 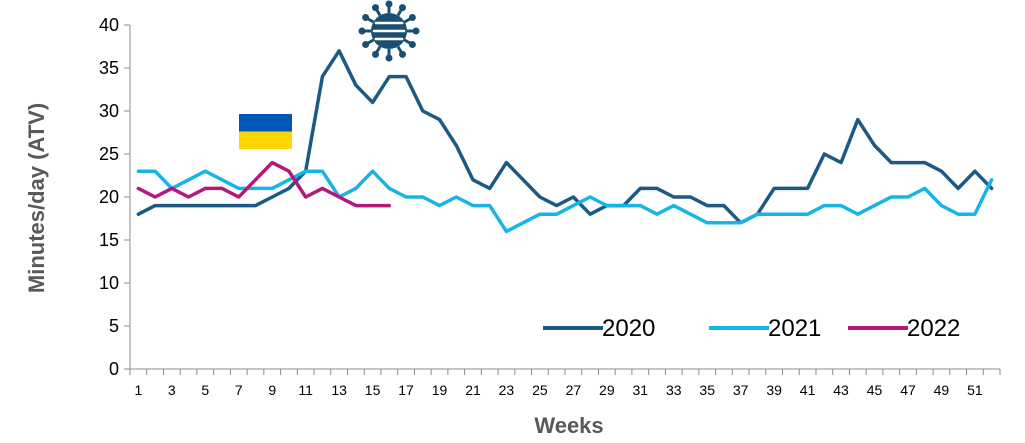 I want to click on y-tick-label: 40, so click(x=109, y=25).